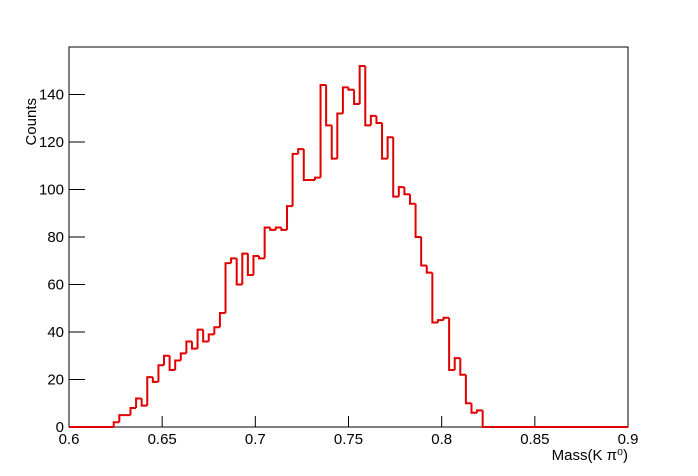 This screenshot has height=476, width=698. What do you see at coordinates (55, 285) in the screenshot?
I see `y-tick-label: 60` at bounding box center [55, 285].